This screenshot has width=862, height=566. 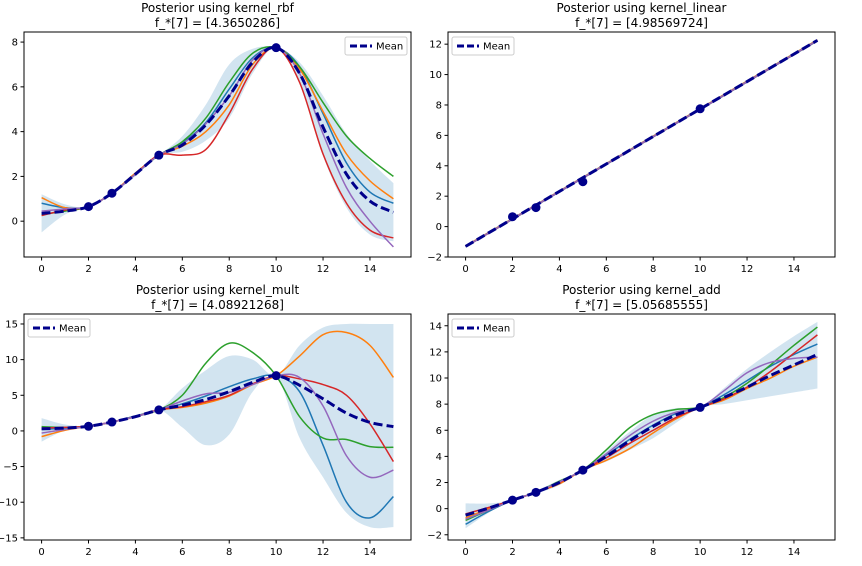 I want to click on subplot-subtitle: f_*[7] = [5.05685555], so click(x=641, y=305).